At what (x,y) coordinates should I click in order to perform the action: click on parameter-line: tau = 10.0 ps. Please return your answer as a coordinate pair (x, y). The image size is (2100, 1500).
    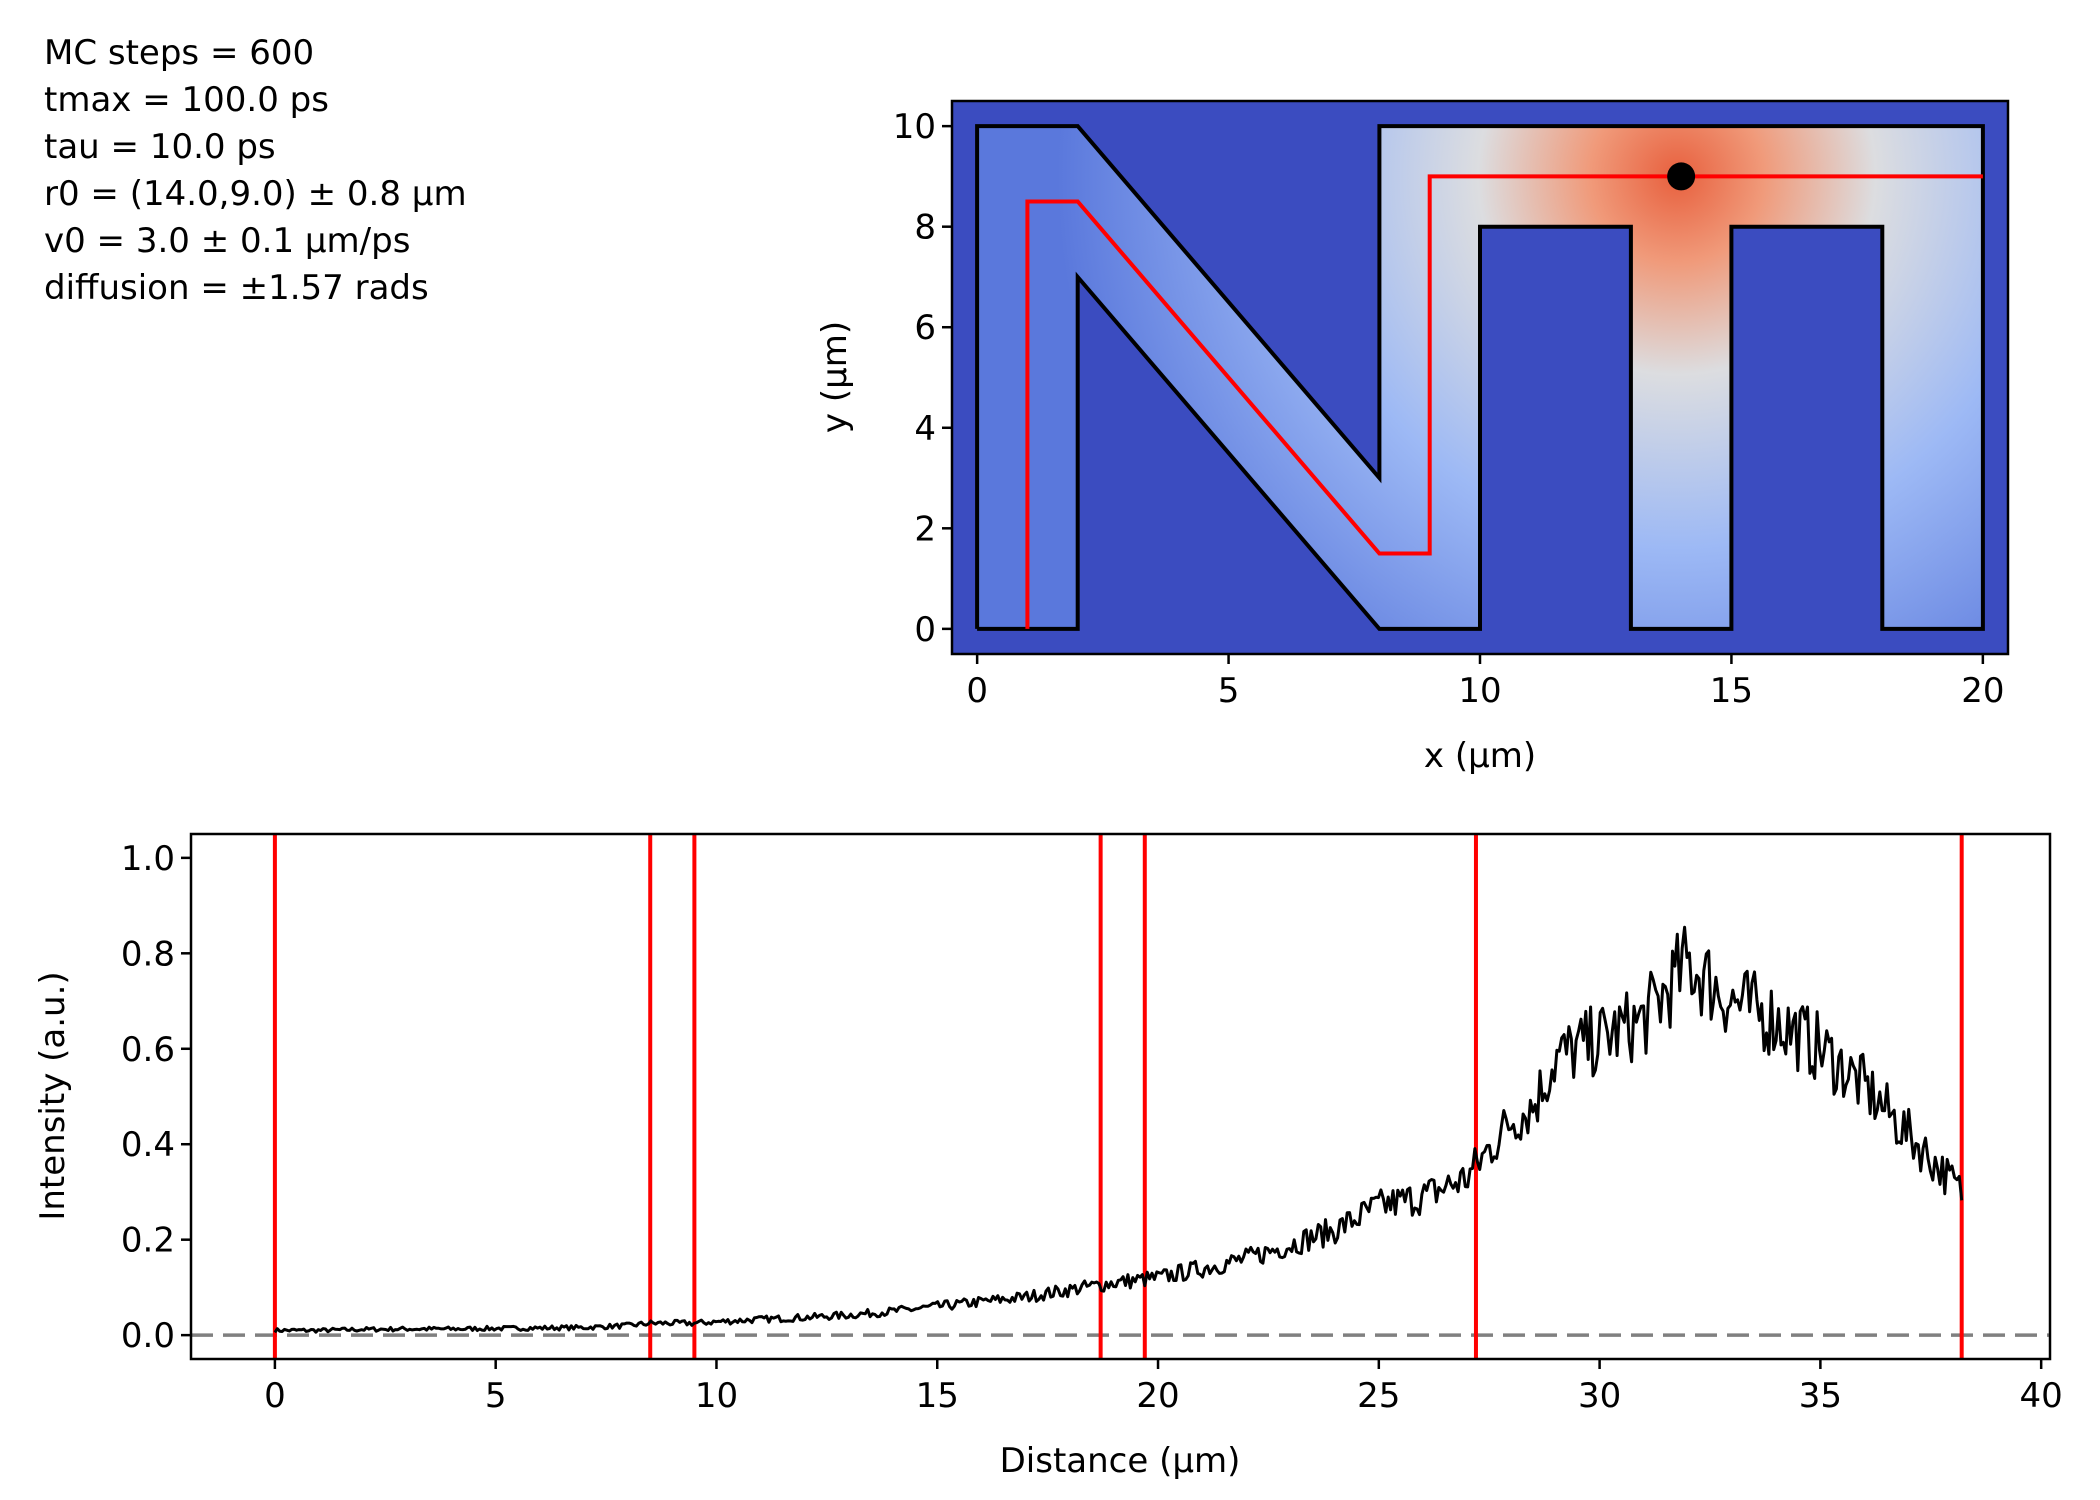
    Looking at the image, I should click on (160, 147).